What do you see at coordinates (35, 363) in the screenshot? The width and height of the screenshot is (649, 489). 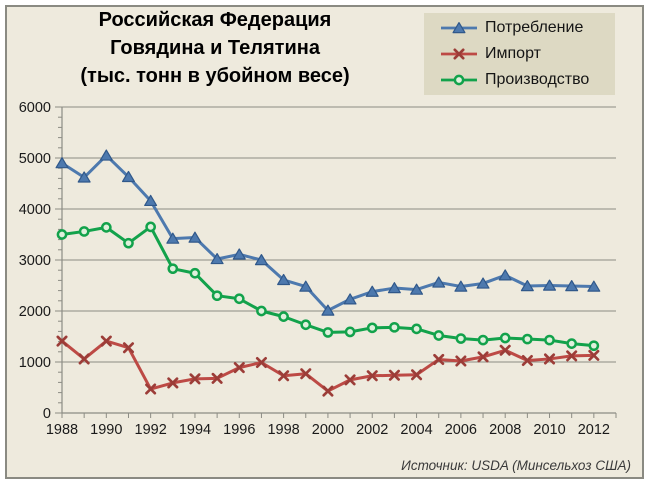 I see `svg-text: 1000` at bounding box center [35, 363].